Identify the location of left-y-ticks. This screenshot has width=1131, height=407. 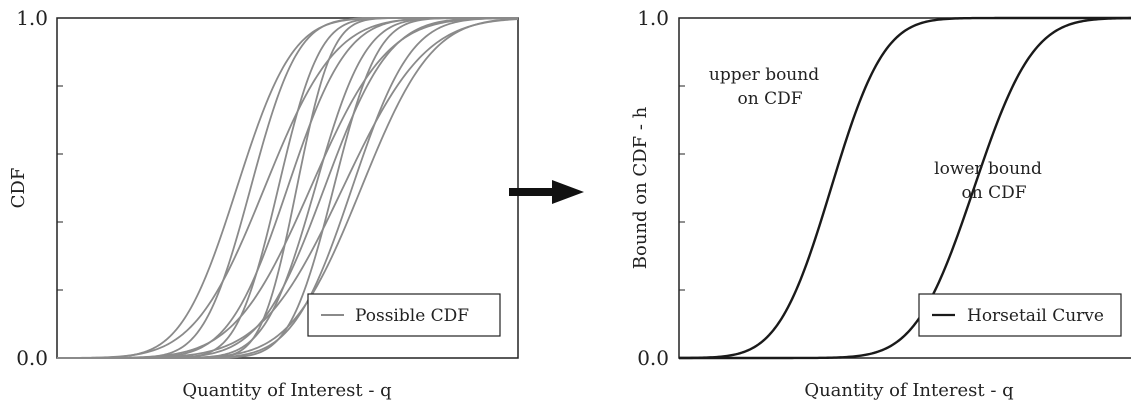
(60, 188).